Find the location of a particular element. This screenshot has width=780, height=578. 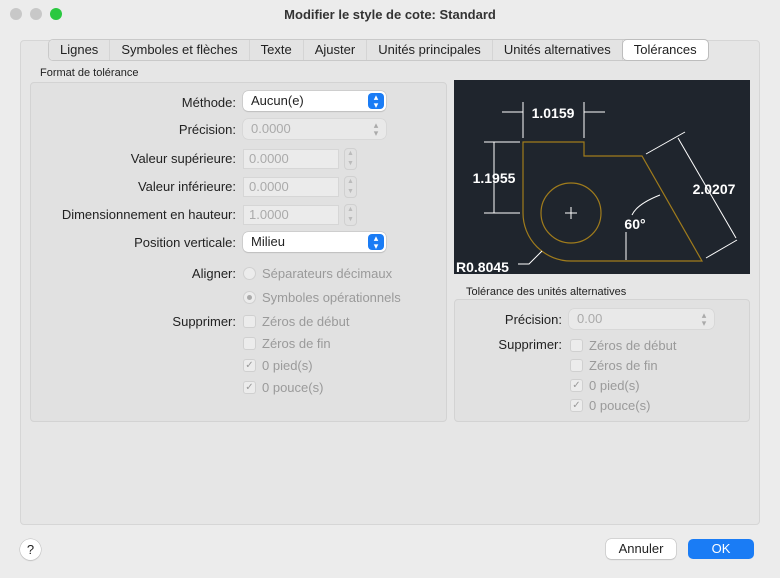

dim-left-lines is located at coordinates (502, 177).